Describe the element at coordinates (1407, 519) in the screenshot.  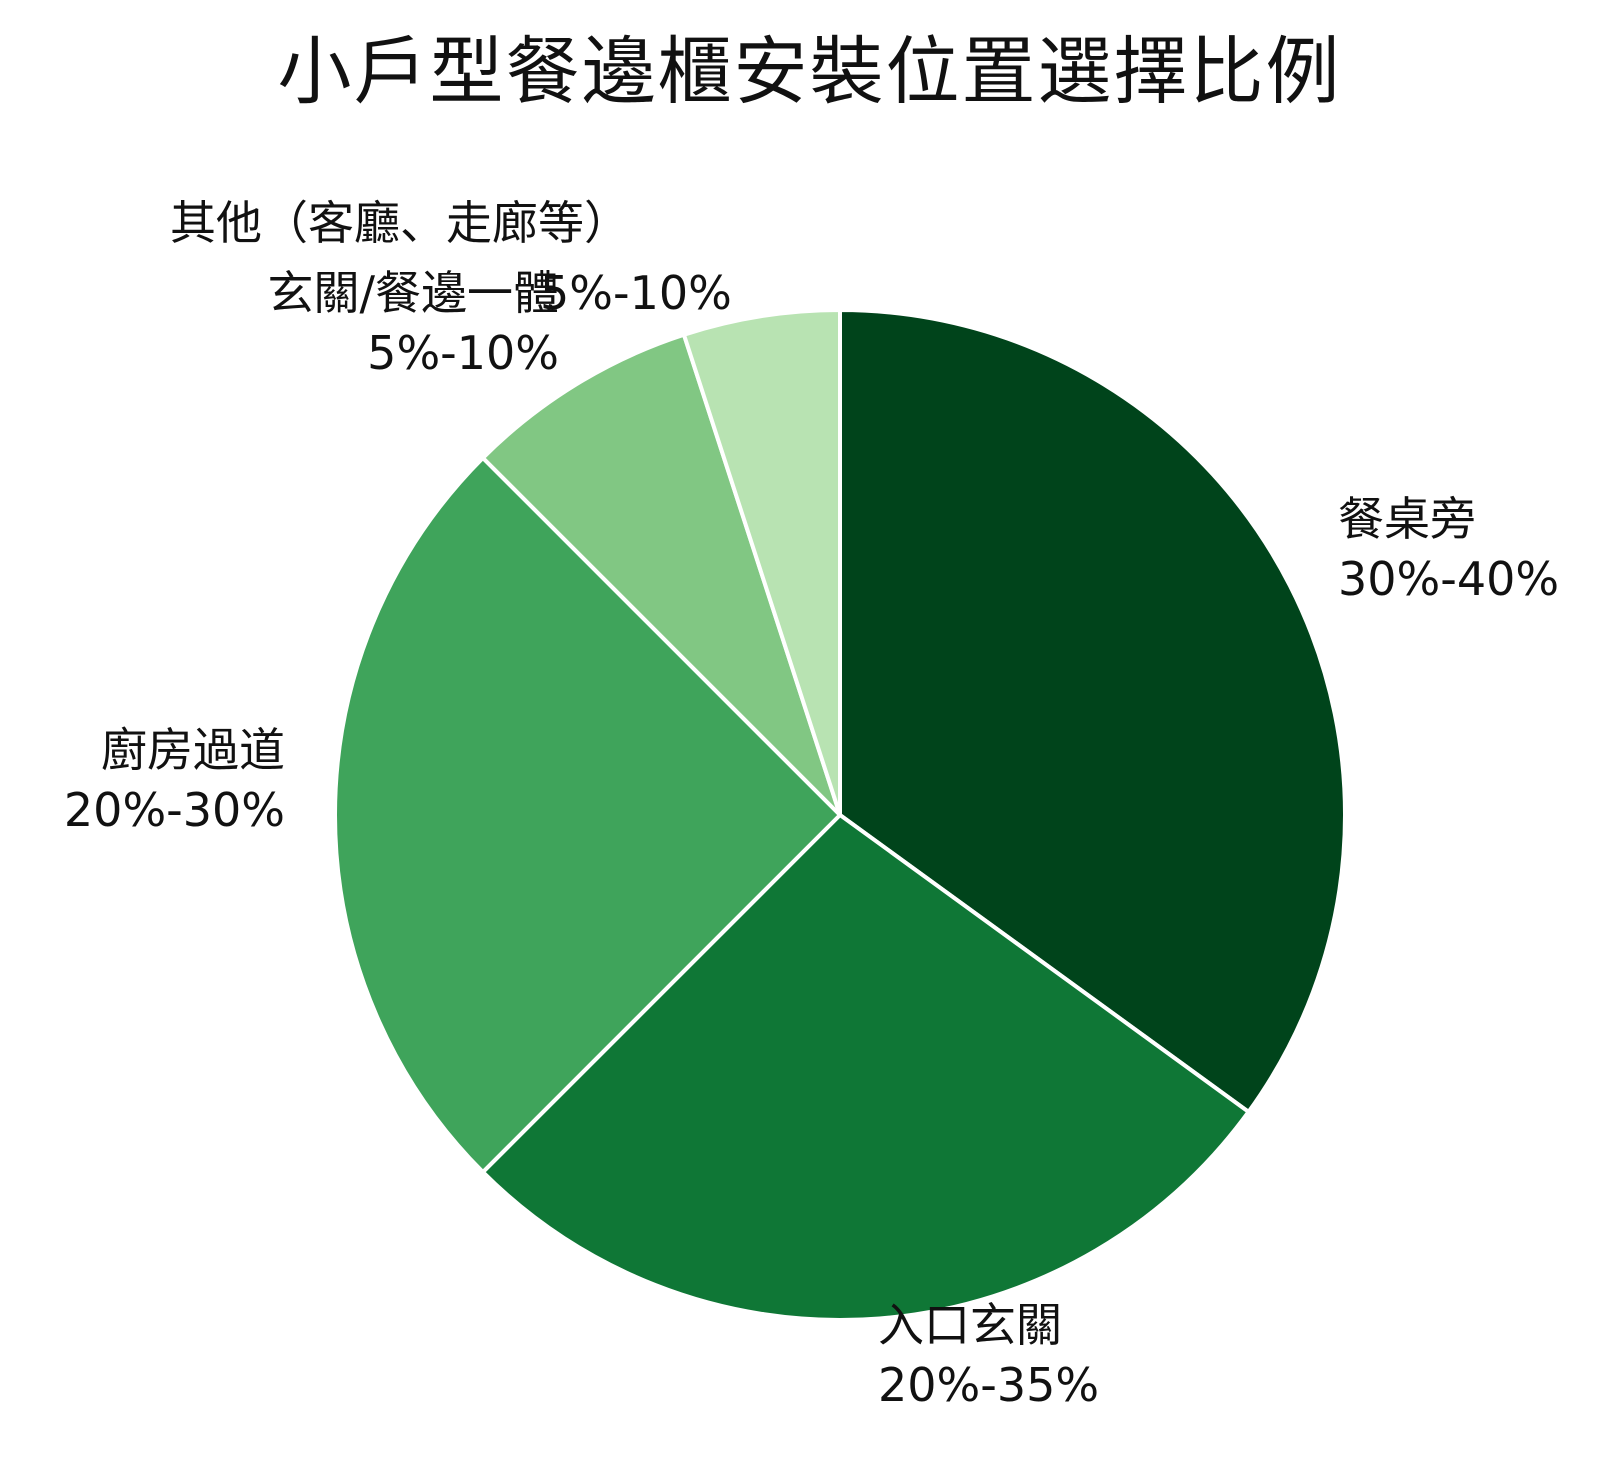
I see `slice-label-name: 餐桌旁` at that location.